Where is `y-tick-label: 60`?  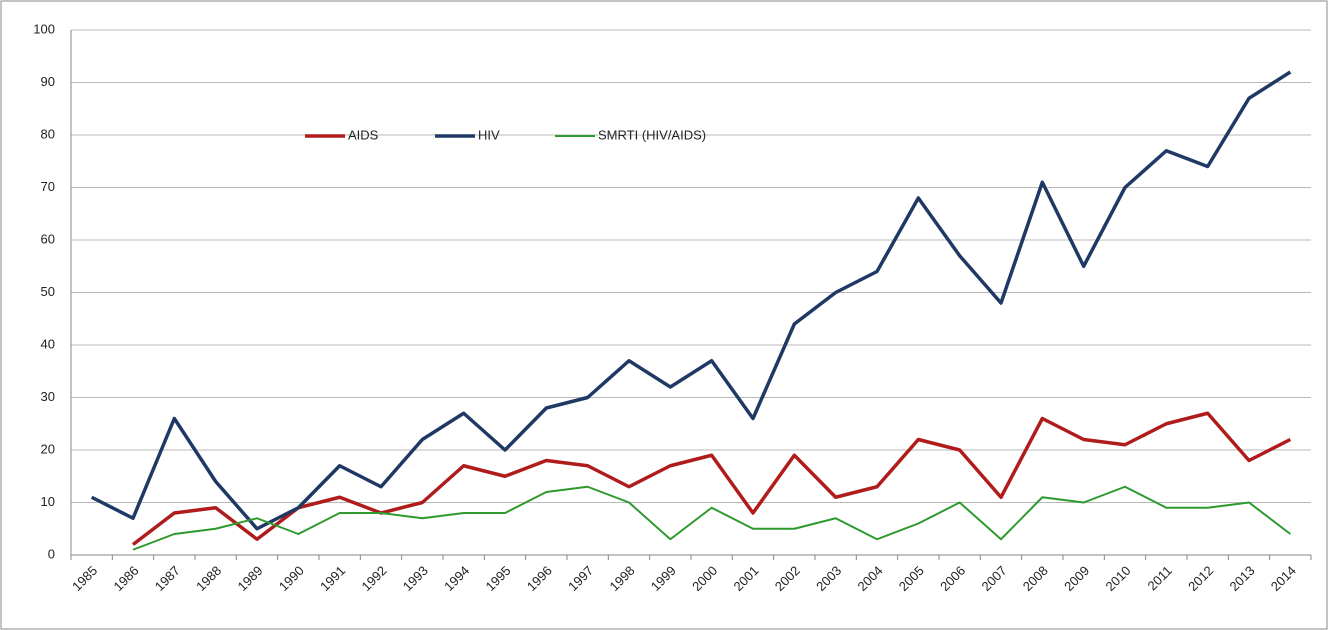
y-tick-label: 60 is located at coordinates (48, 238).